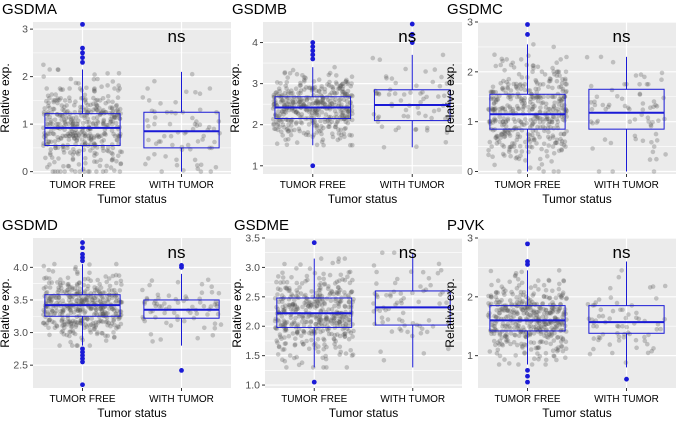 Image resolution: width=685 pixels, height=423 pixels. Describe the element at coordinates (82, 53) in the screenshot. I see `outlier-point` at that location.